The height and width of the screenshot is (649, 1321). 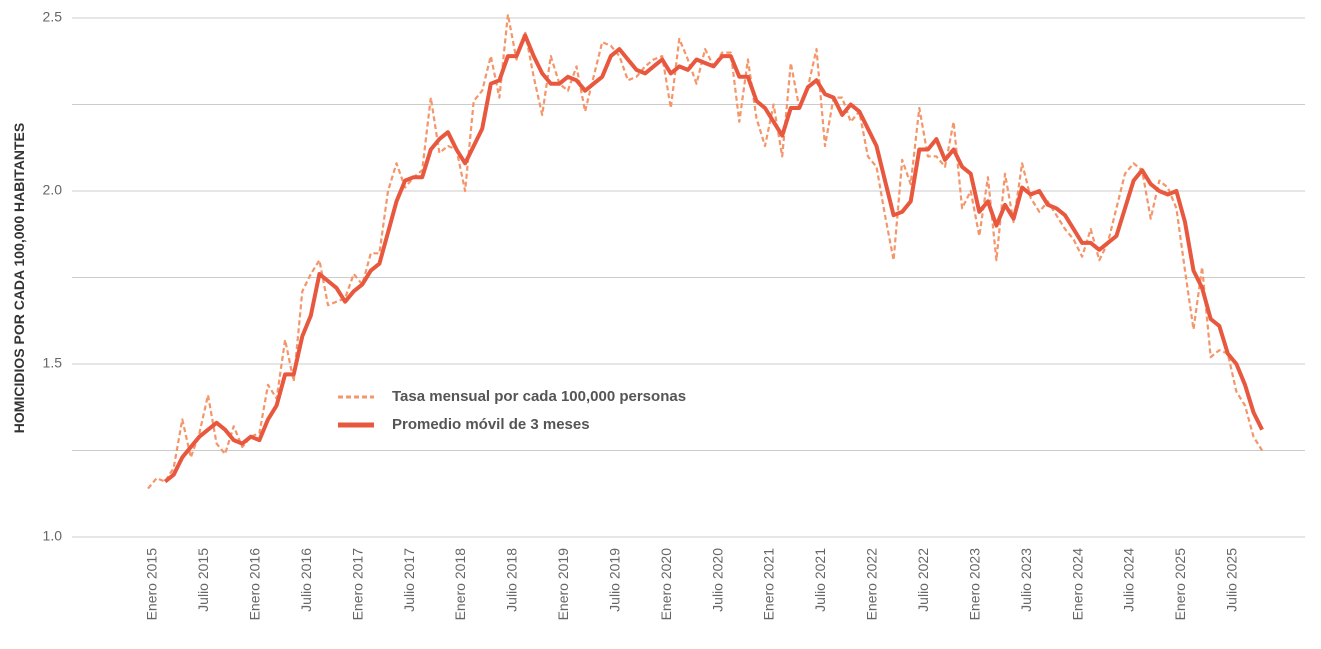 I want to click on x-tick-label: Julio 2017, so click(x=409, y=580).